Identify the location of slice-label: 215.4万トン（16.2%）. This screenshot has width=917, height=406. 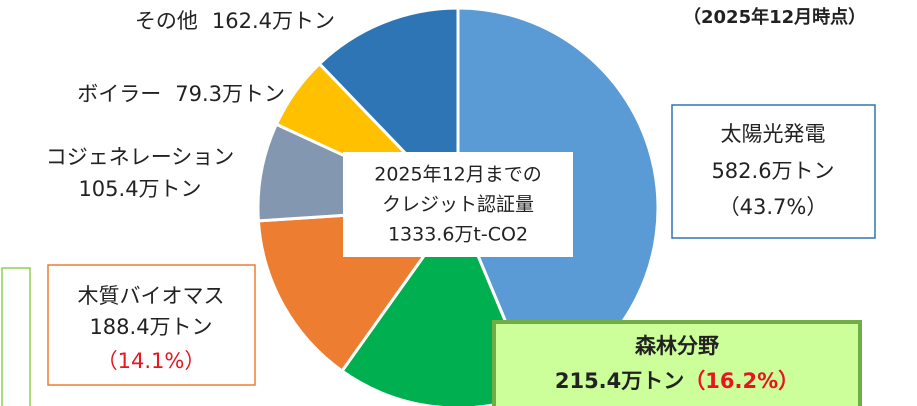
(677, 381).